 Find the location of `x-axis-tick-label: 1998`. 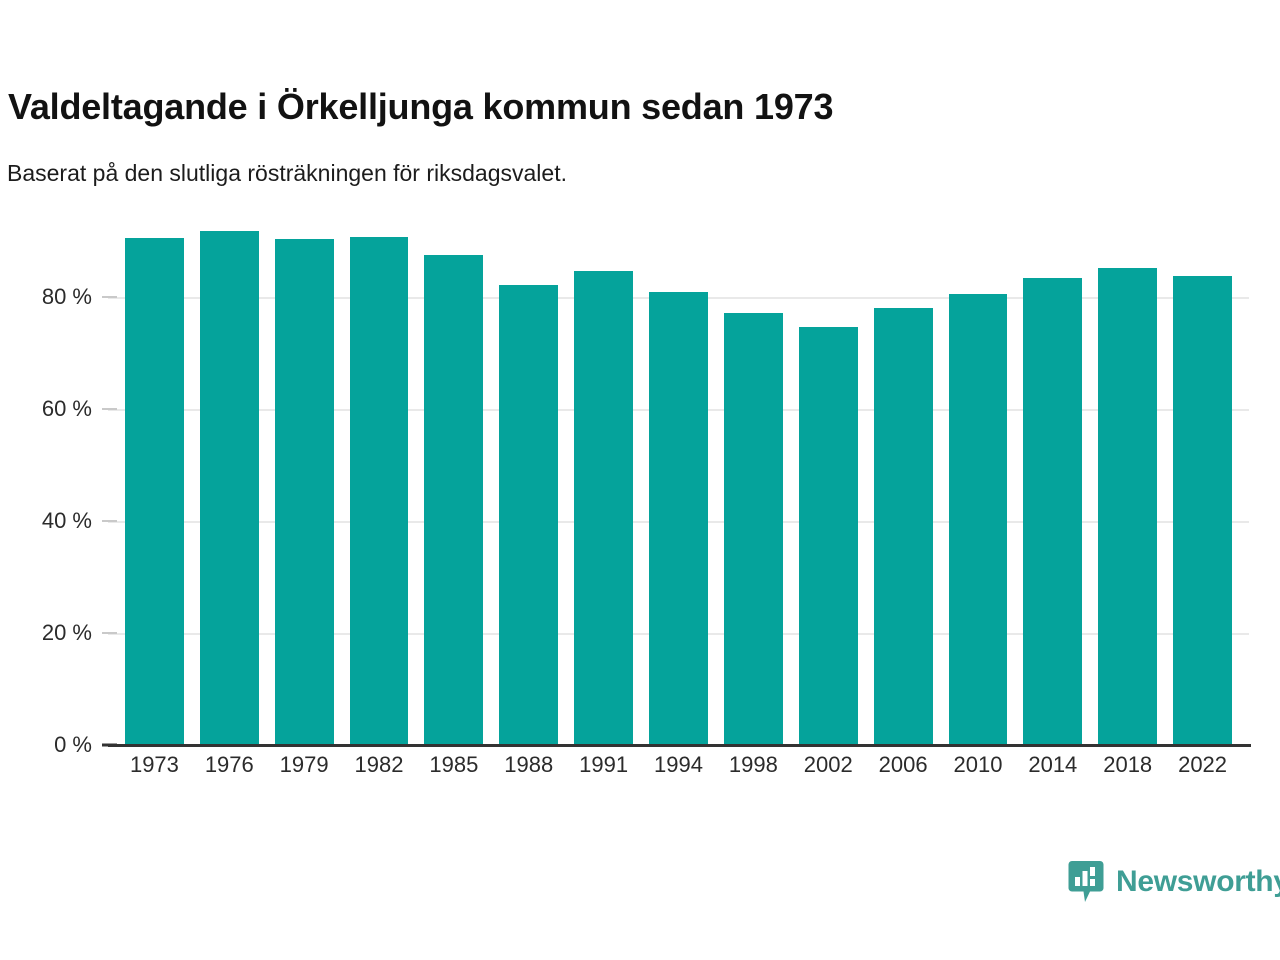

x-axis-tick-label: 1998 is located at coordinates (753, 764).